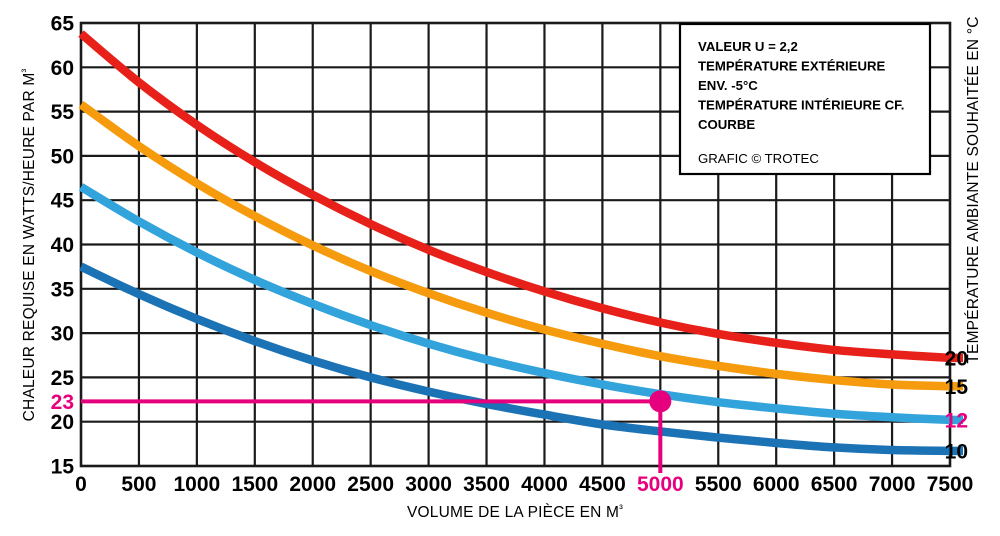  What do you see at coordinates (956, 358) in the screenshot?
I see `right-axis-tick-label-20: 20` at bounding box center [956, 358].